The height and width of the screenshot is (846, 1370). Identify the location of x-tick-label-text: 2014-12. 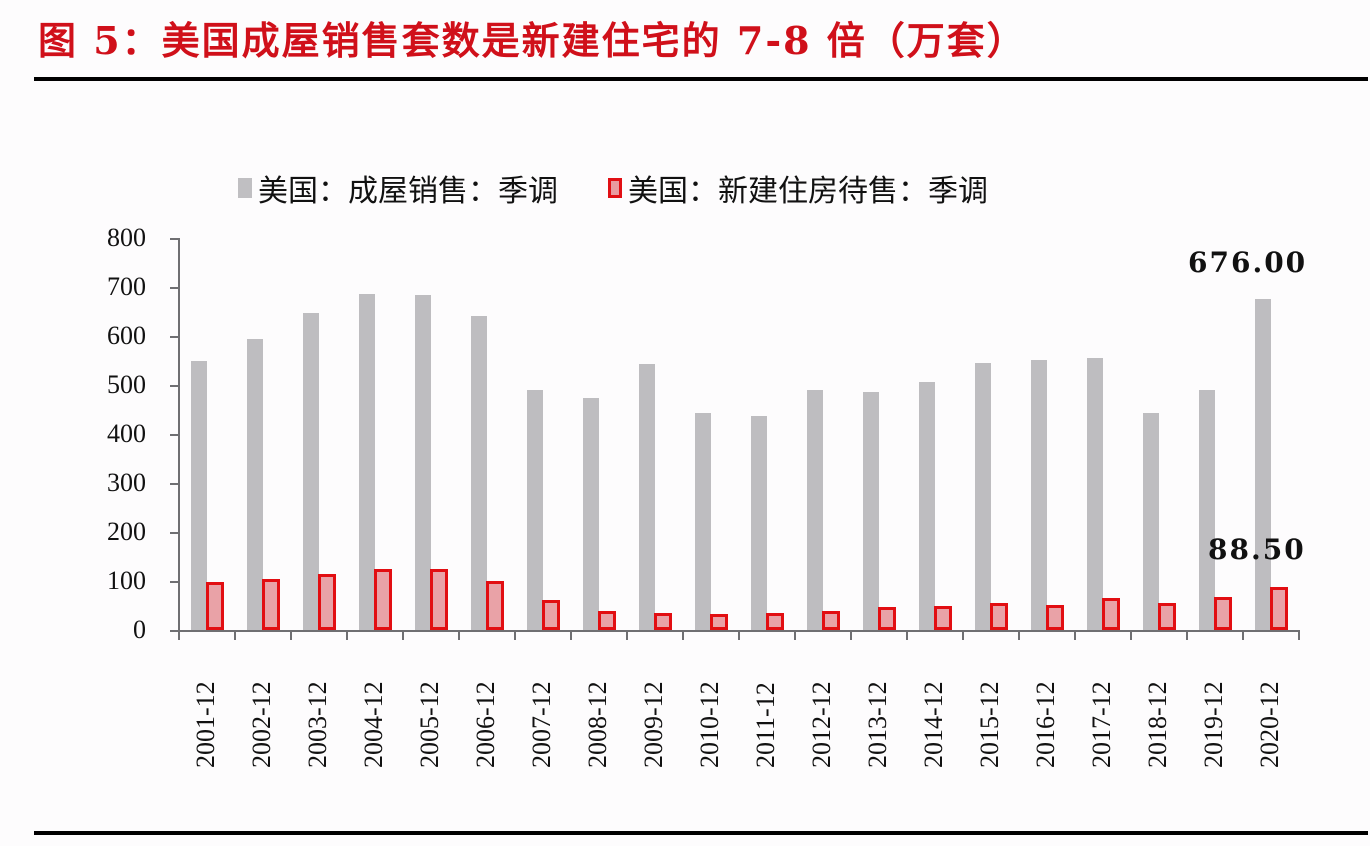
(933, 724).